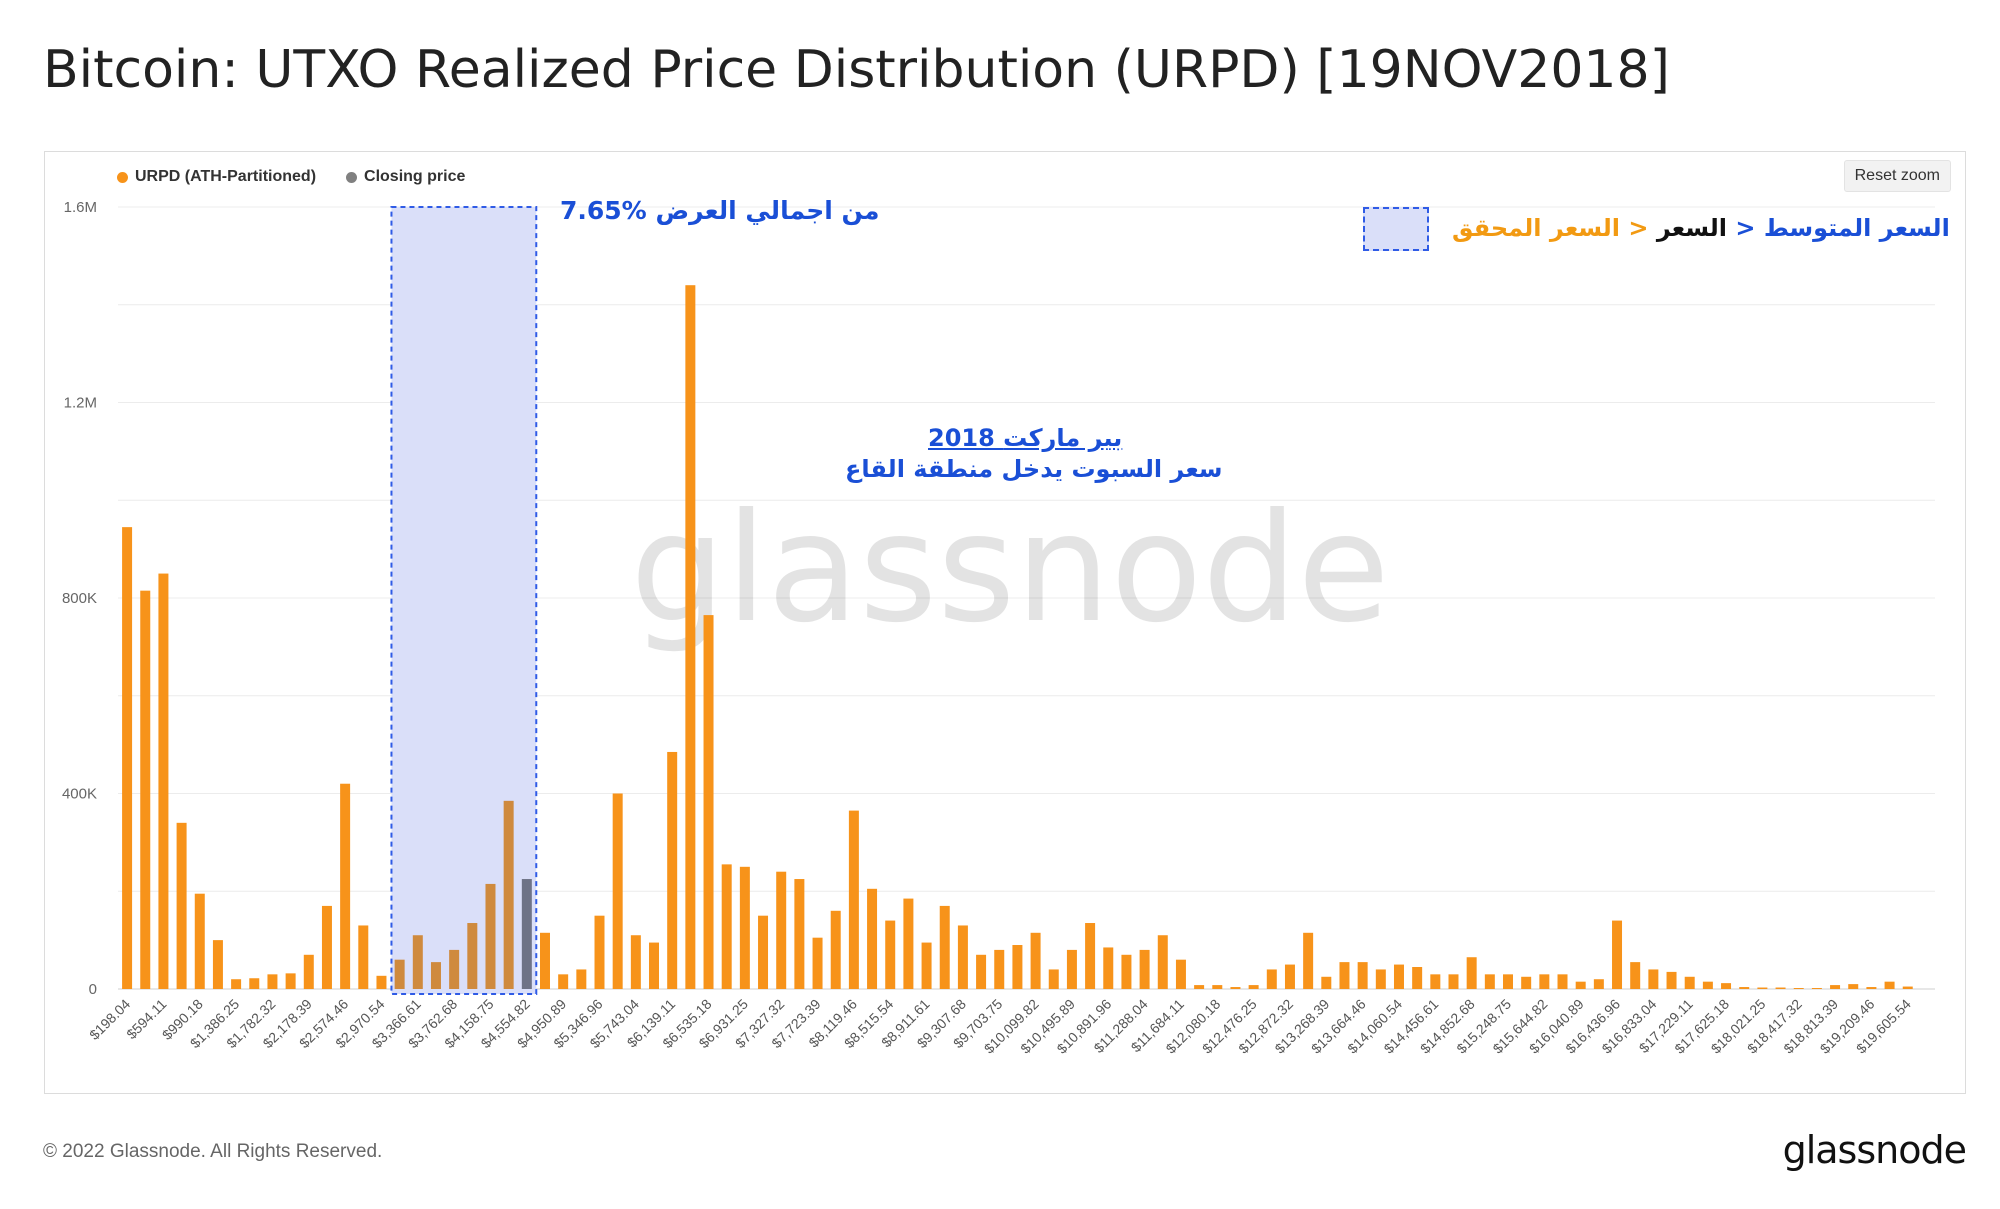 The height and width of the screenshot is (1209, 2000). I want to click on legend-key-sep-2: <, so click(1638, 228).